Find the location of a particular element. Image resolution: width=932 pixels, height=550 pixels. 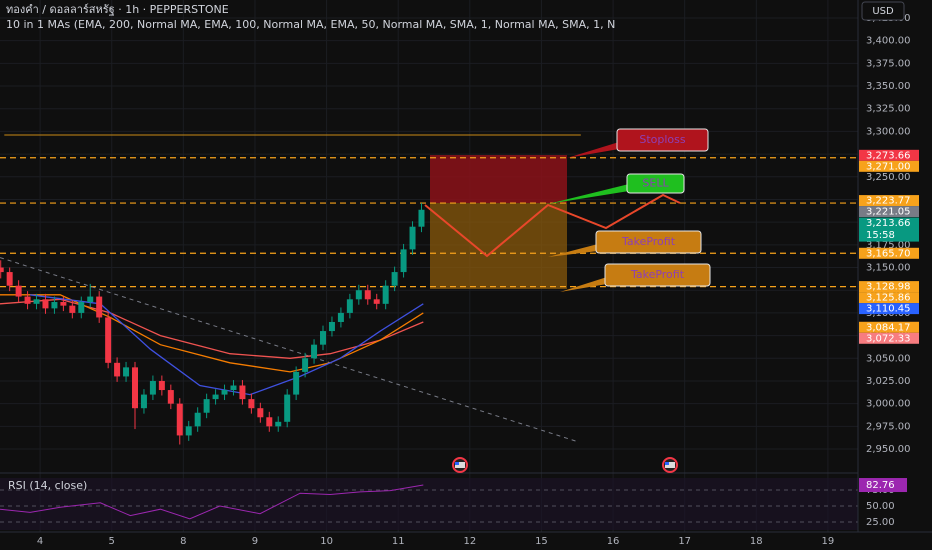

currency-button is located at coordinates (883, 11).